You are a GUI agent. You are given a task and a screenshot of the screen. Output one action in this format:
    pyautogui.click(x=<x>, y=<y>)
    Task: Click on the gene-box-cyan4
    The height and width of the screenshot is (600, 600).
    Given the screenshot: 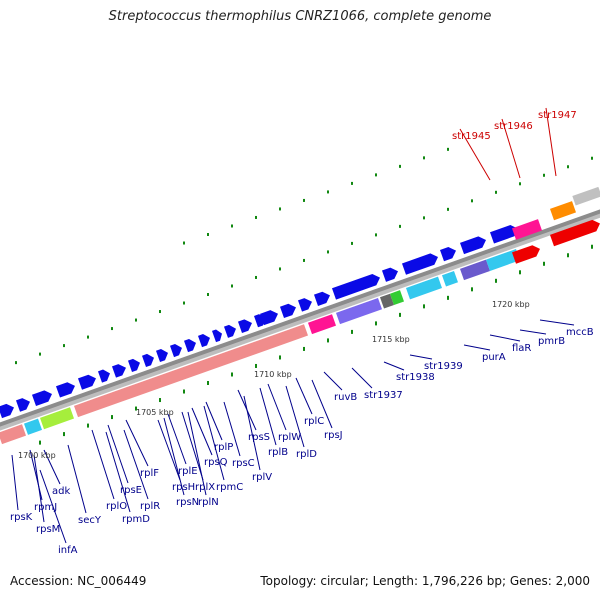 What is the action you would take?
    pyautogui.click(x=503, y=259)
    